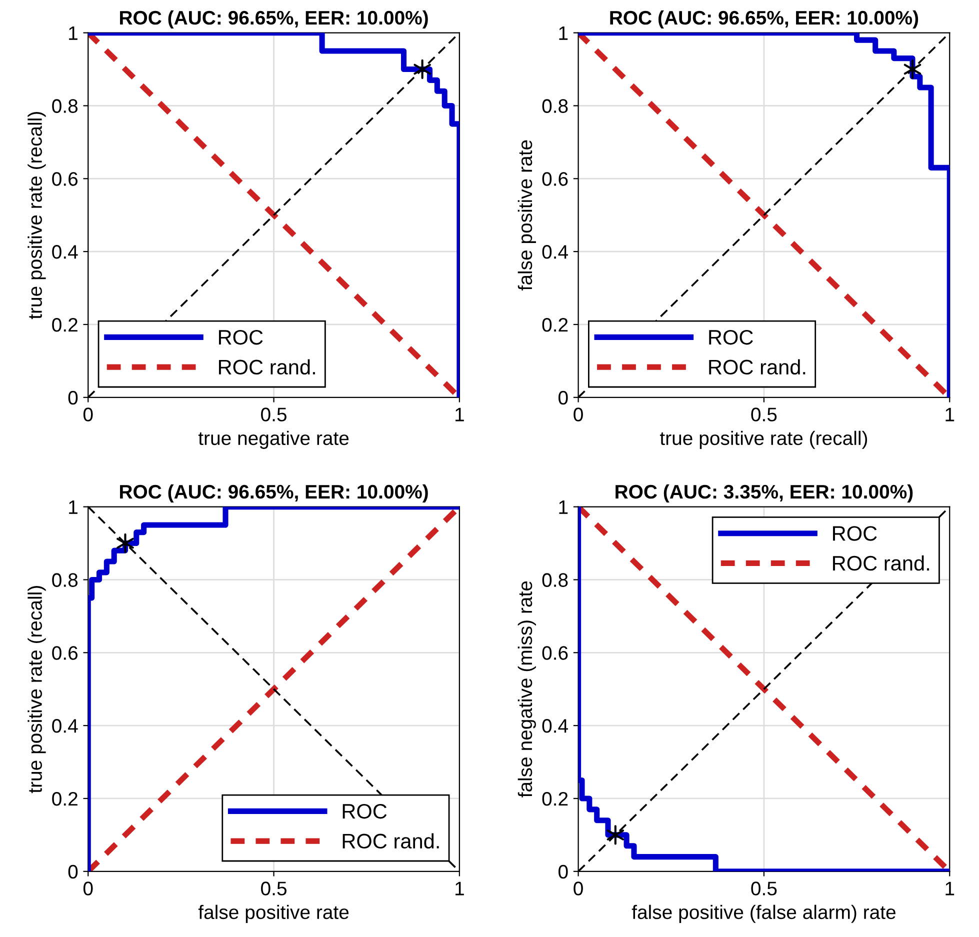 The height and width of the screenshot is (937, 979). What do you see at coordinates (527, 215) in the screenshot?
I see `y-axis-title: false positive rate` at bounding box center [527, 215].